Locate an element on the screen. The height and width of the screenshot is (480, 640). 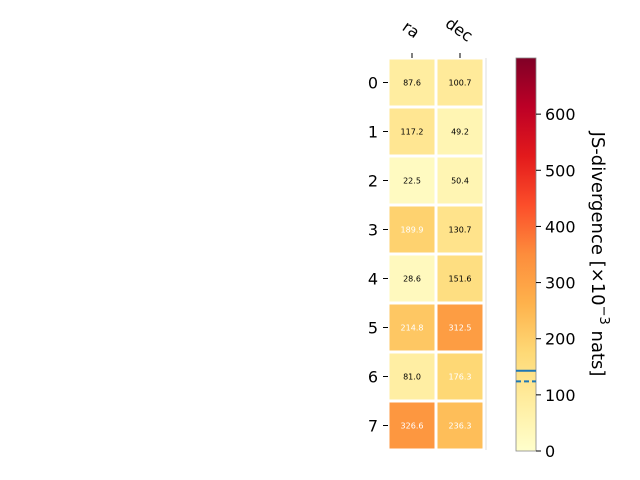
heatmap-cell-label: 100.7 is located at coordinates (460, 83).